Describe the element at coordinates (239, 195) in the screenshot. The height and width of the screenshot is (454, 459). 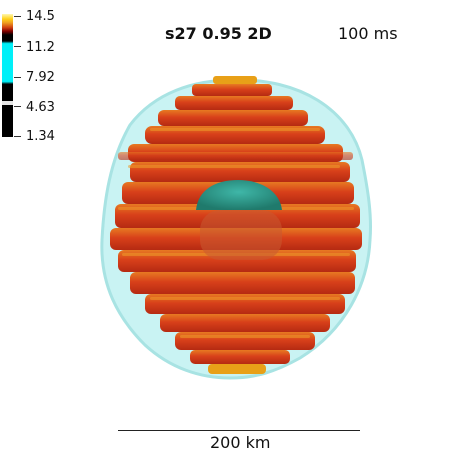
I see `inner-core` at that location.